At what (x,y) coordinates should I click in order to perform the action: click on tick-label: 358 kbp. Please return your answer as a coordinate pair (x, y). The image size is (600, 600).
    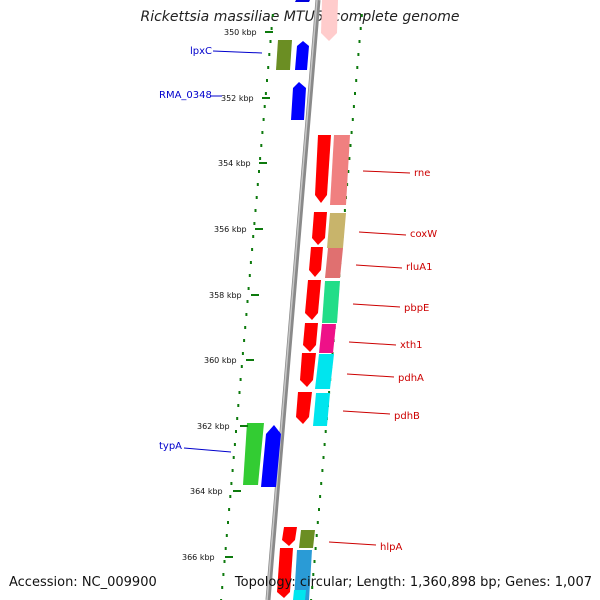
    Looking at the image, I should click on (225, 295).